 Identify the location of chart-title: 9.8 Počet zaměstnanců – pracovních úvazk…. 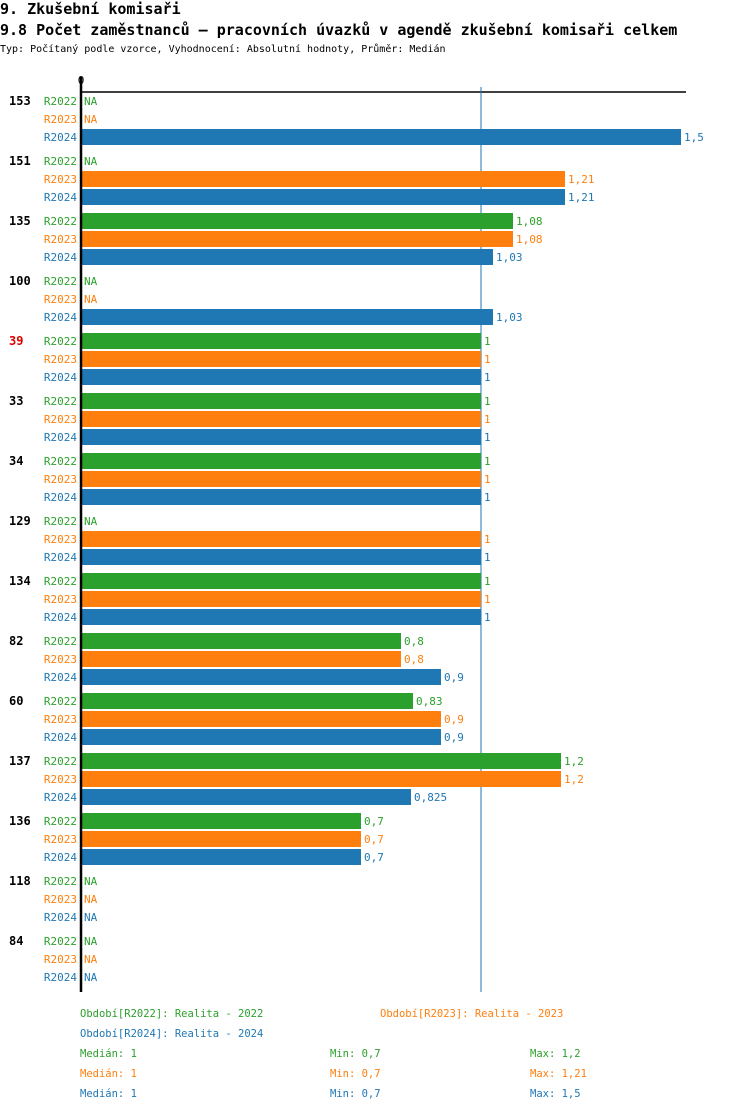
(339, 30).